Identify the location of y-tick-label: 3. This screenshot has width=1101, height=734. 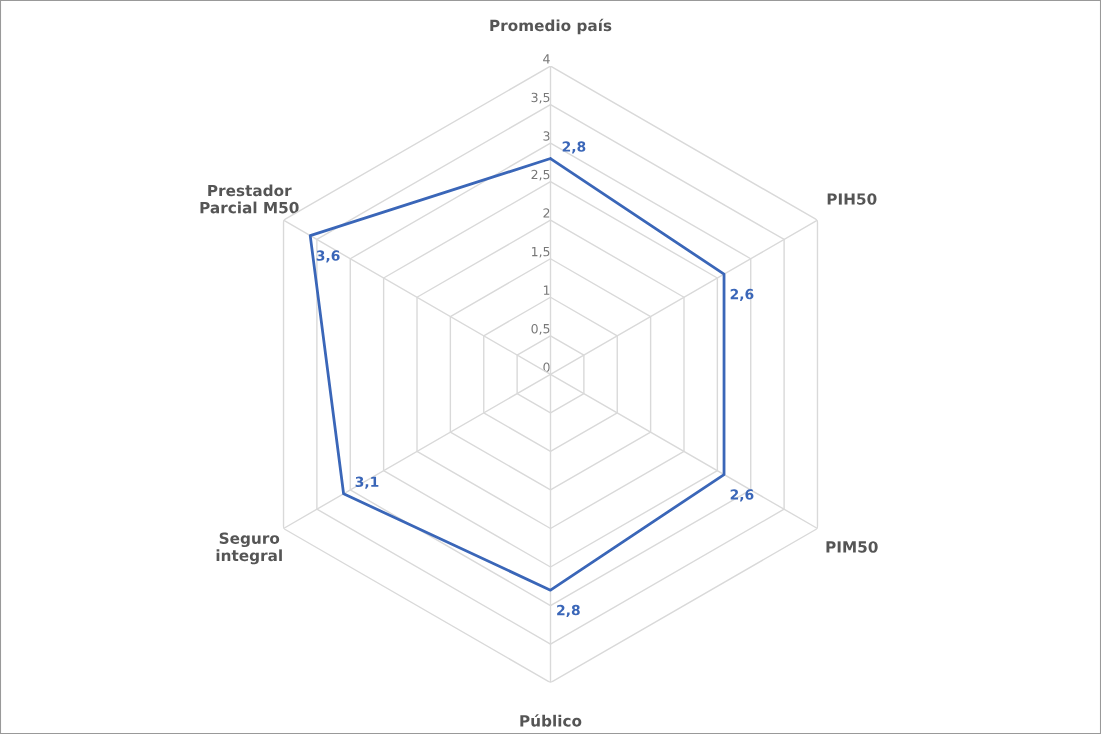
(546, 136).